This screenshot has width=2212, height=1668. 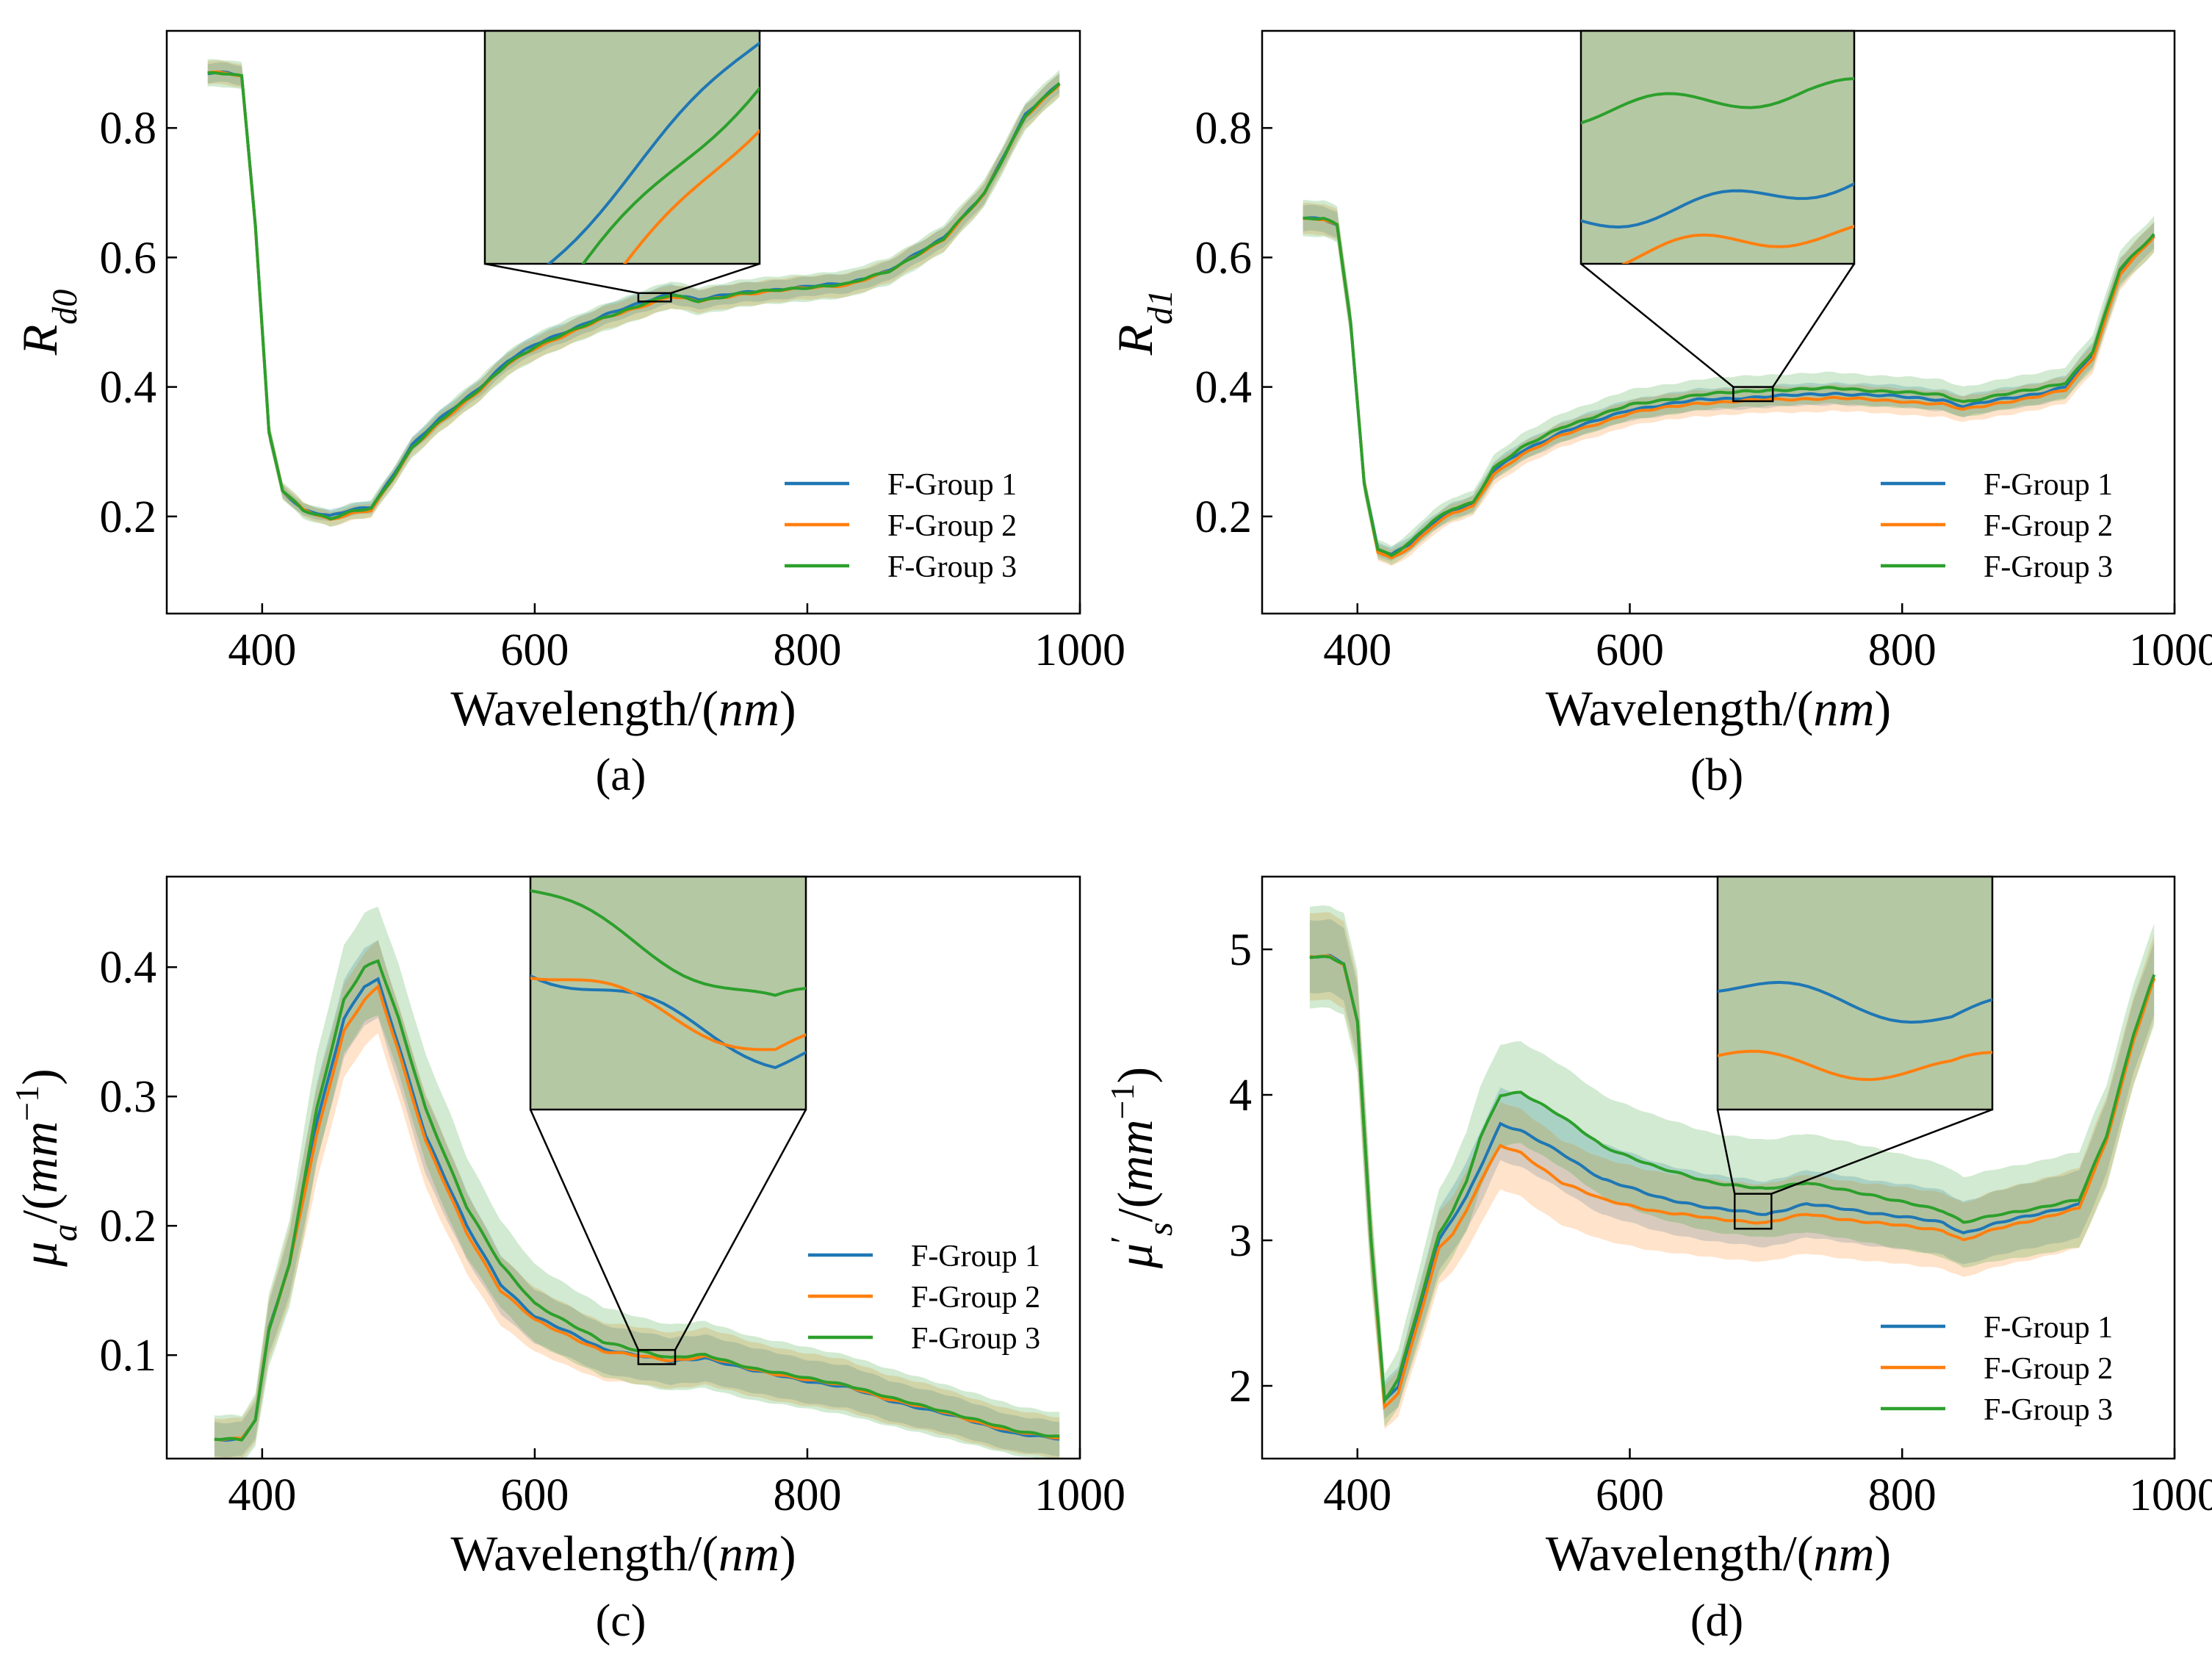 I want to click on y-axis-label: Rd0, so click(x=48, y=323).